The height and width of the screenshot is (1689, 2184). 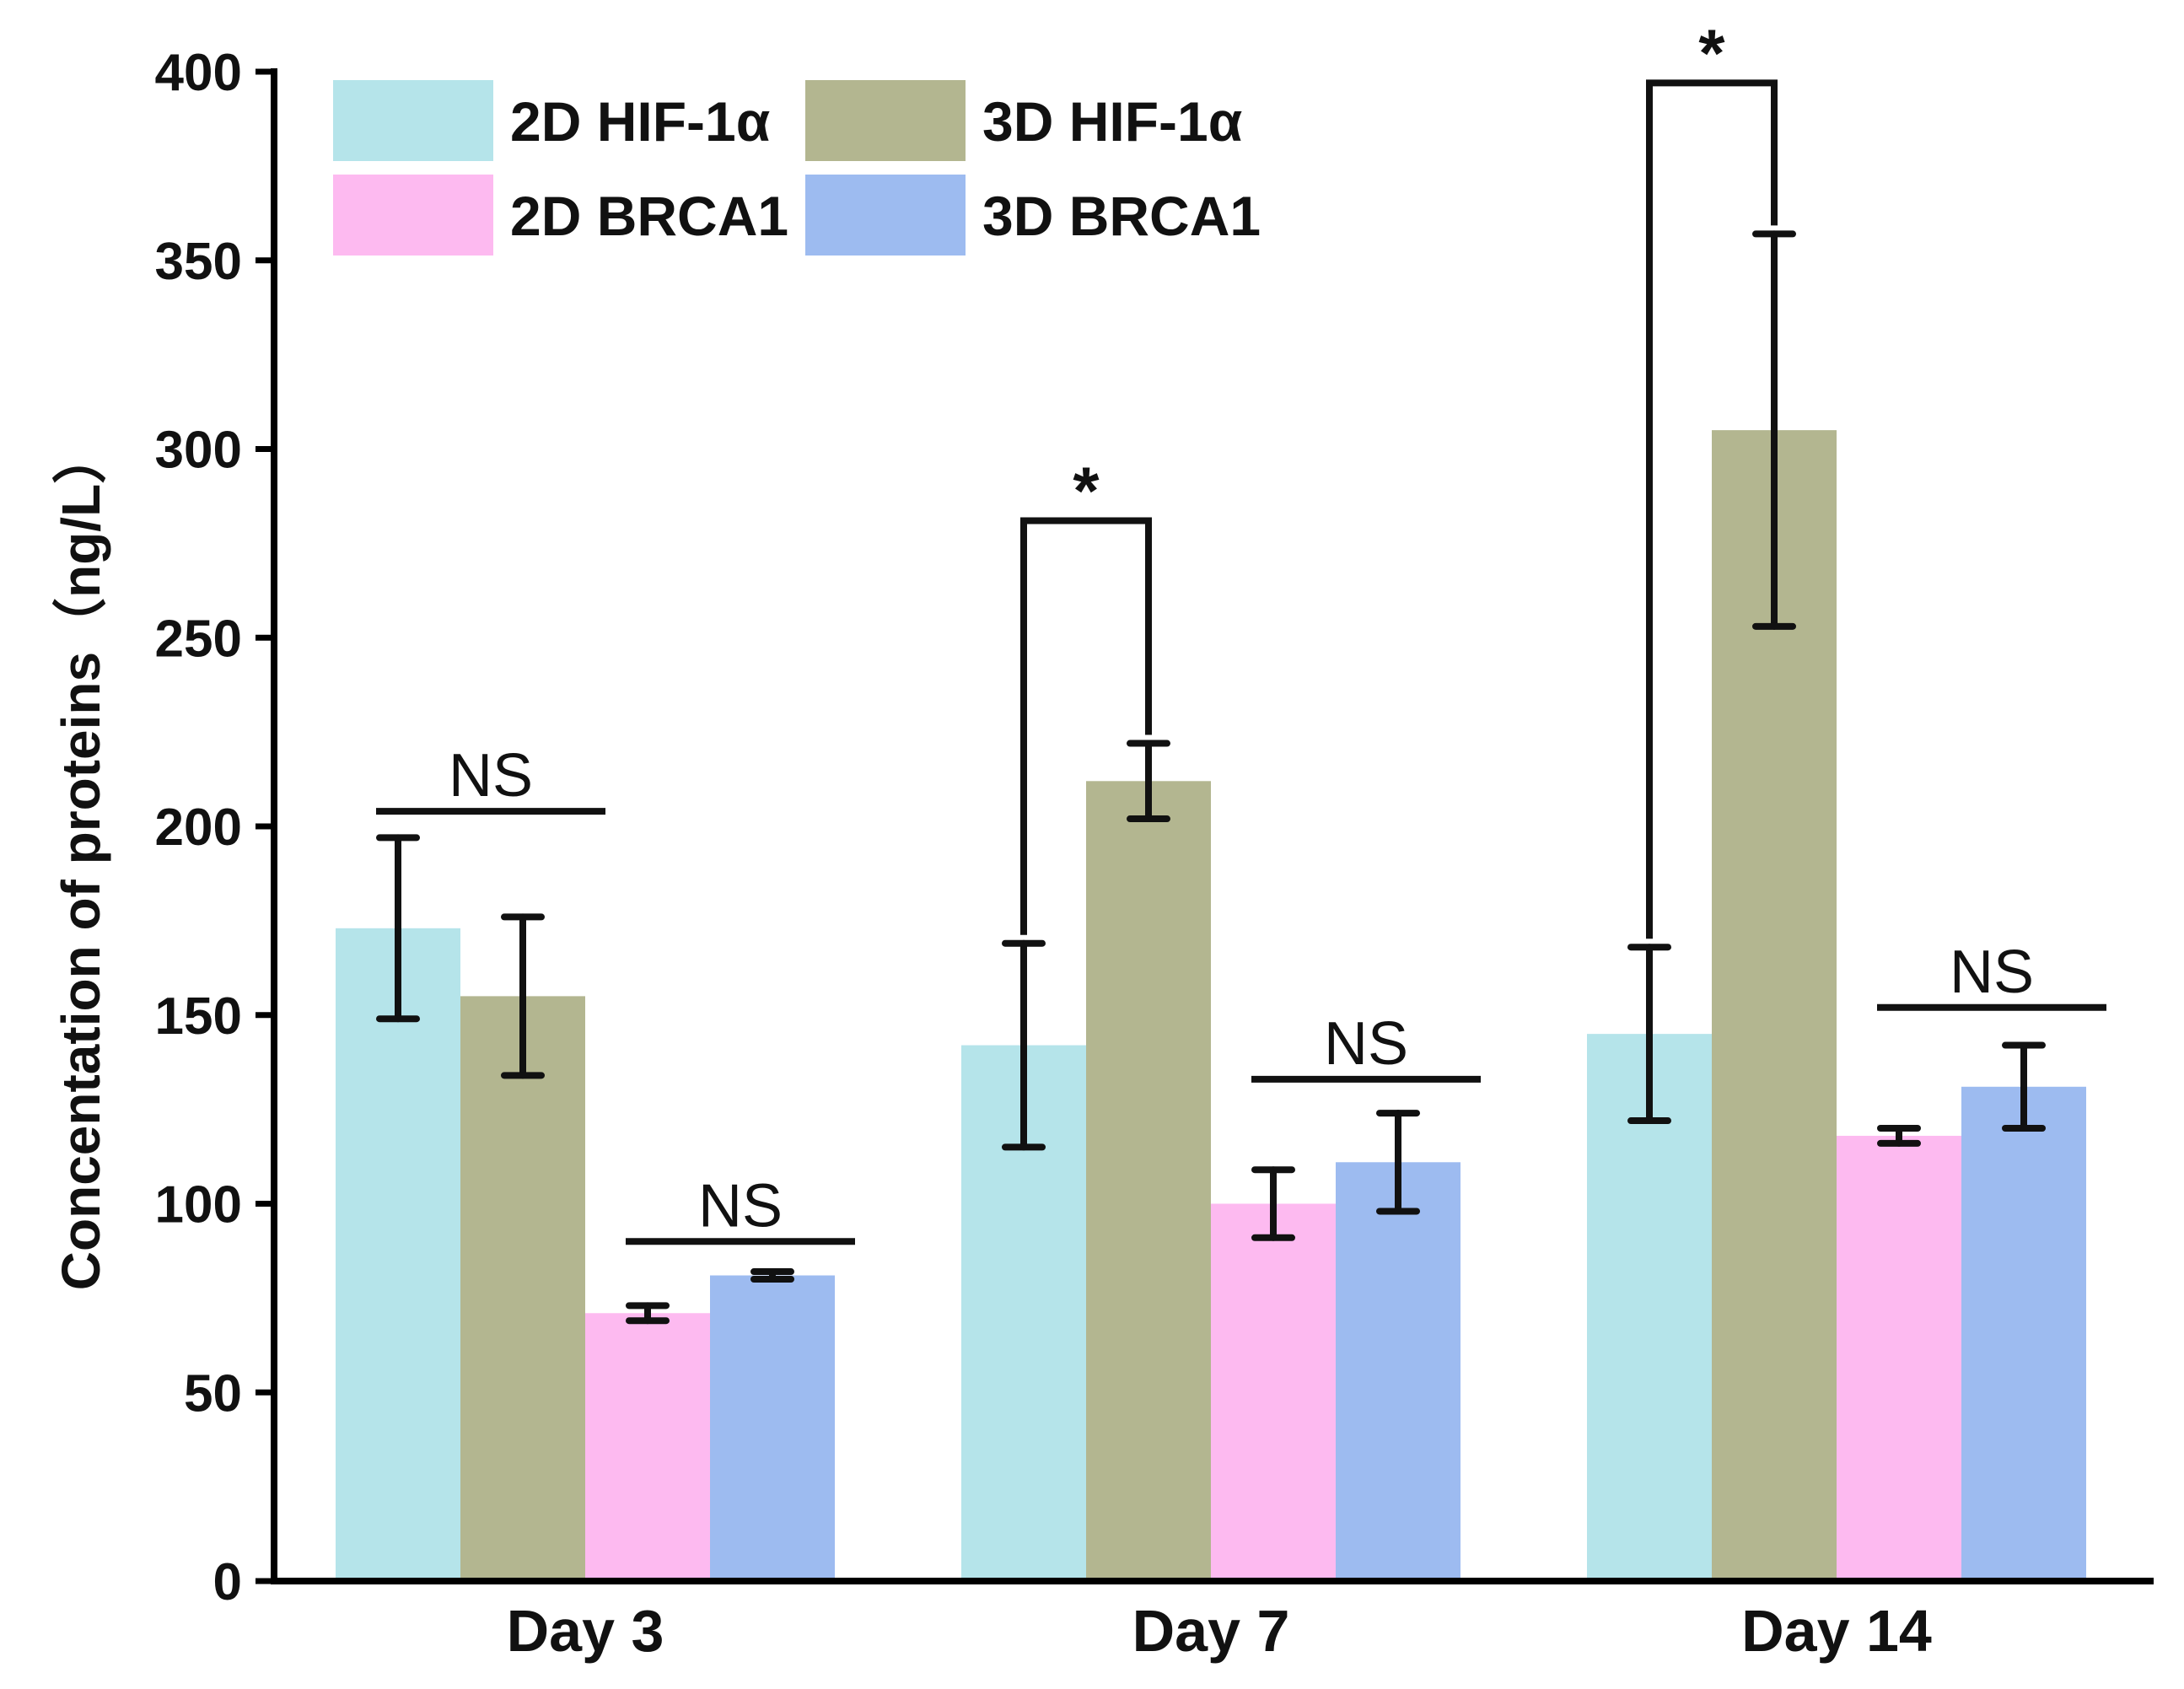 What do you see at coordinates (198, 639) in the screenshot?
I see `y-tick-label: 250` at bounding box center [198, 639].